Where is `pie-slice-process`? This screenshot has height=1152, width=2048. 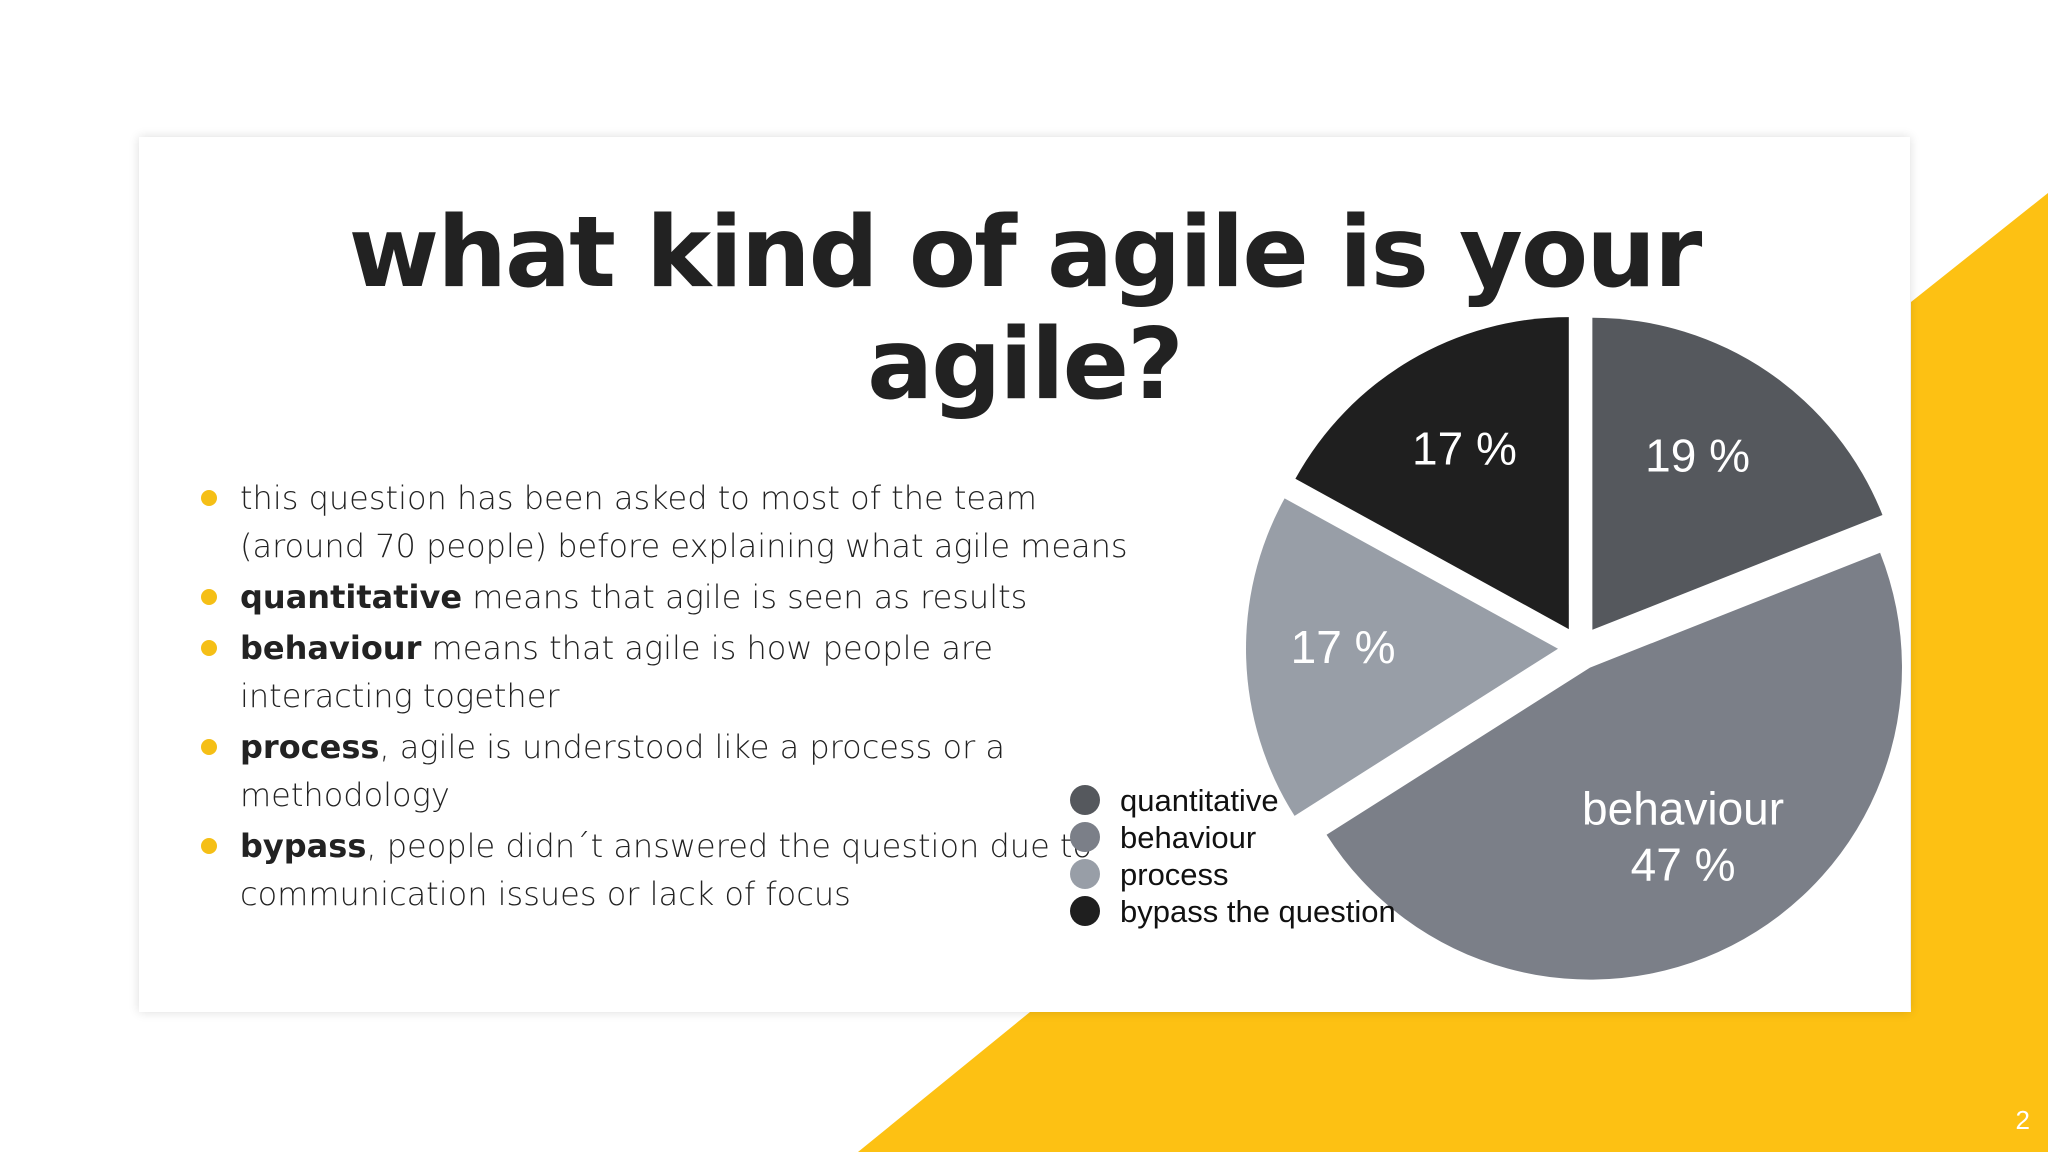
pie-slice-process is located at coordinates (1402, 657).